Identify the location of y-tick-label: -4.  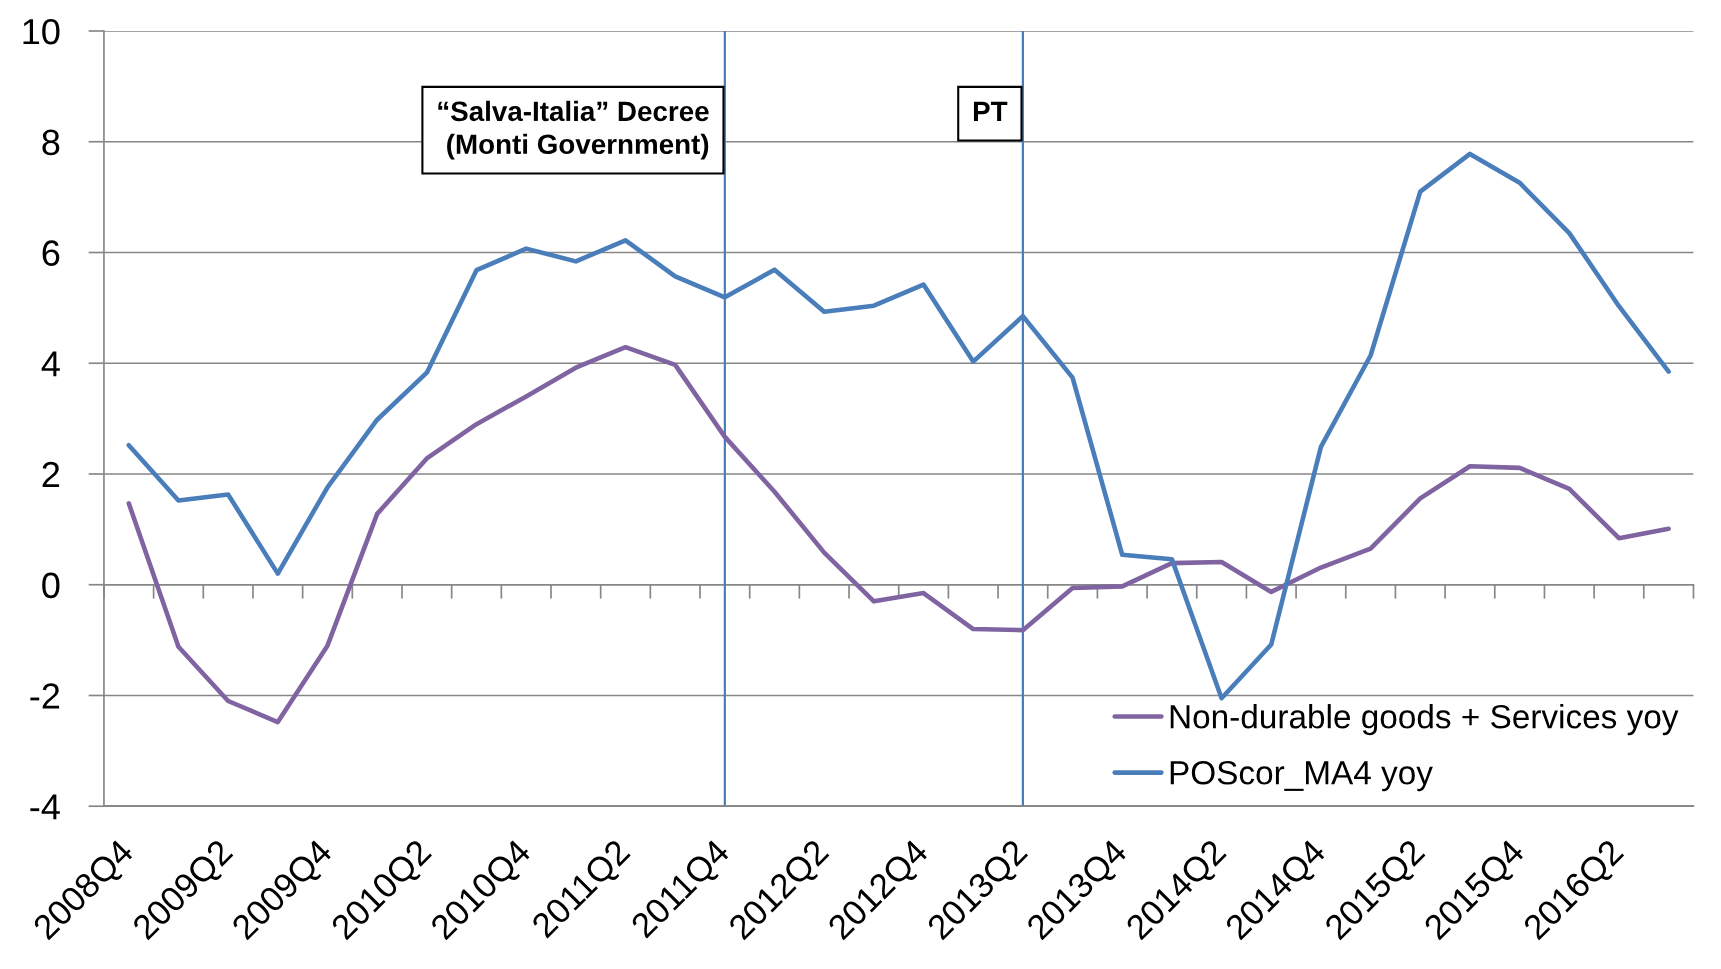
(45, 807).